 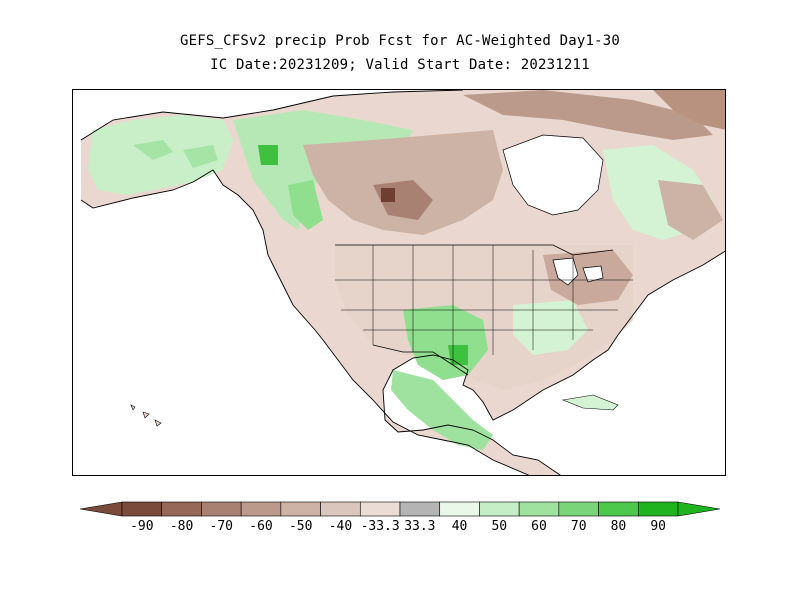 What do you see at coordinates (146, 415) in the screenshot?
I see `hawaii-islands` at bounding box center [146, 415].